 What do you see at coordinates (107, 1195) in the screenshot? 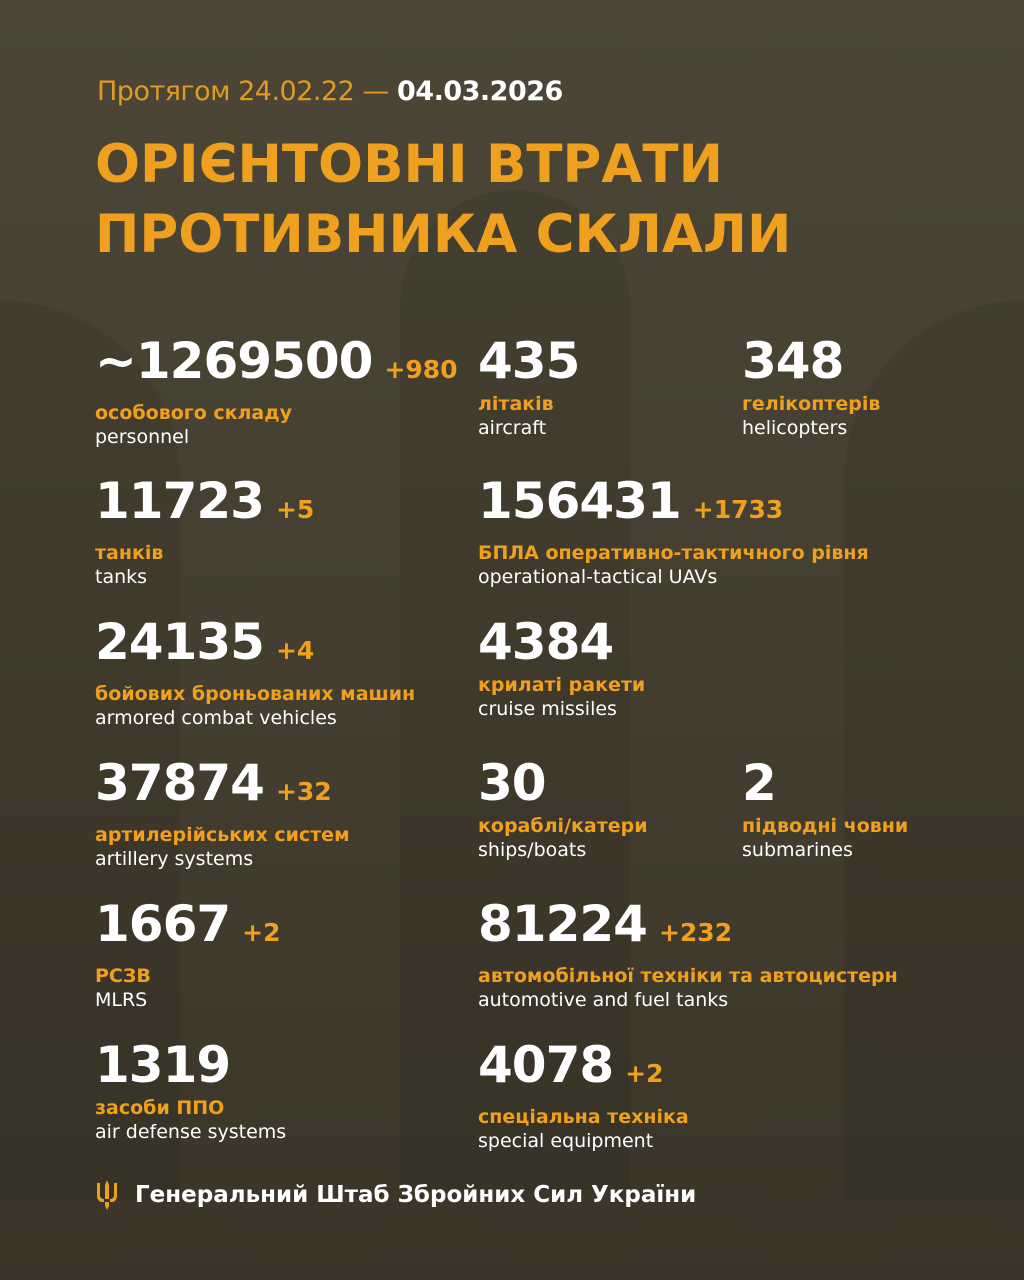
I see `trident-icon` at bounding box center [107, 1195].